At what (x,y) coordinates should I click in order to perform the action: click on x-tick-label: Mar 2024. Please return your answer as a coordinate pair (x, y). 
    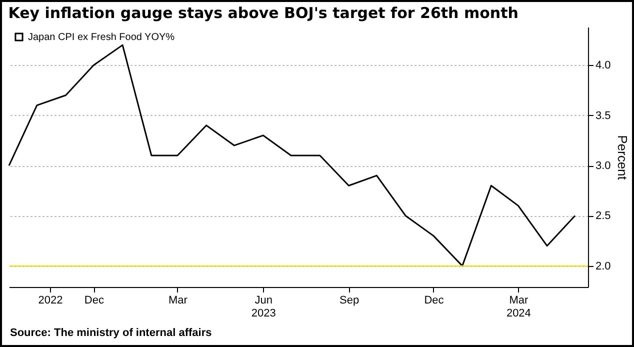
    Looking at the image, I should click on (518, 307).